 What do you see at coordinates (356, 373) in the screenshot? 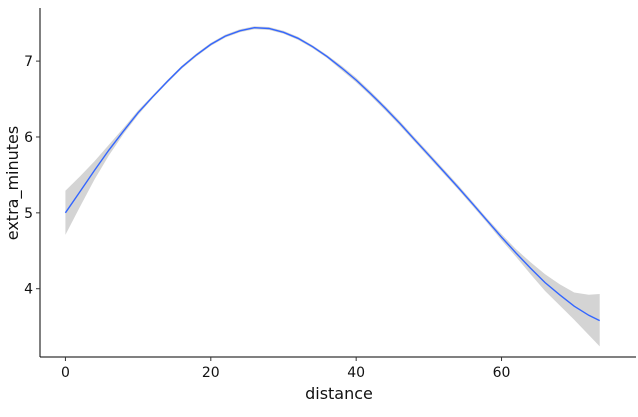
I see `x-tick-label: 40` at bounding box center [356, 373].